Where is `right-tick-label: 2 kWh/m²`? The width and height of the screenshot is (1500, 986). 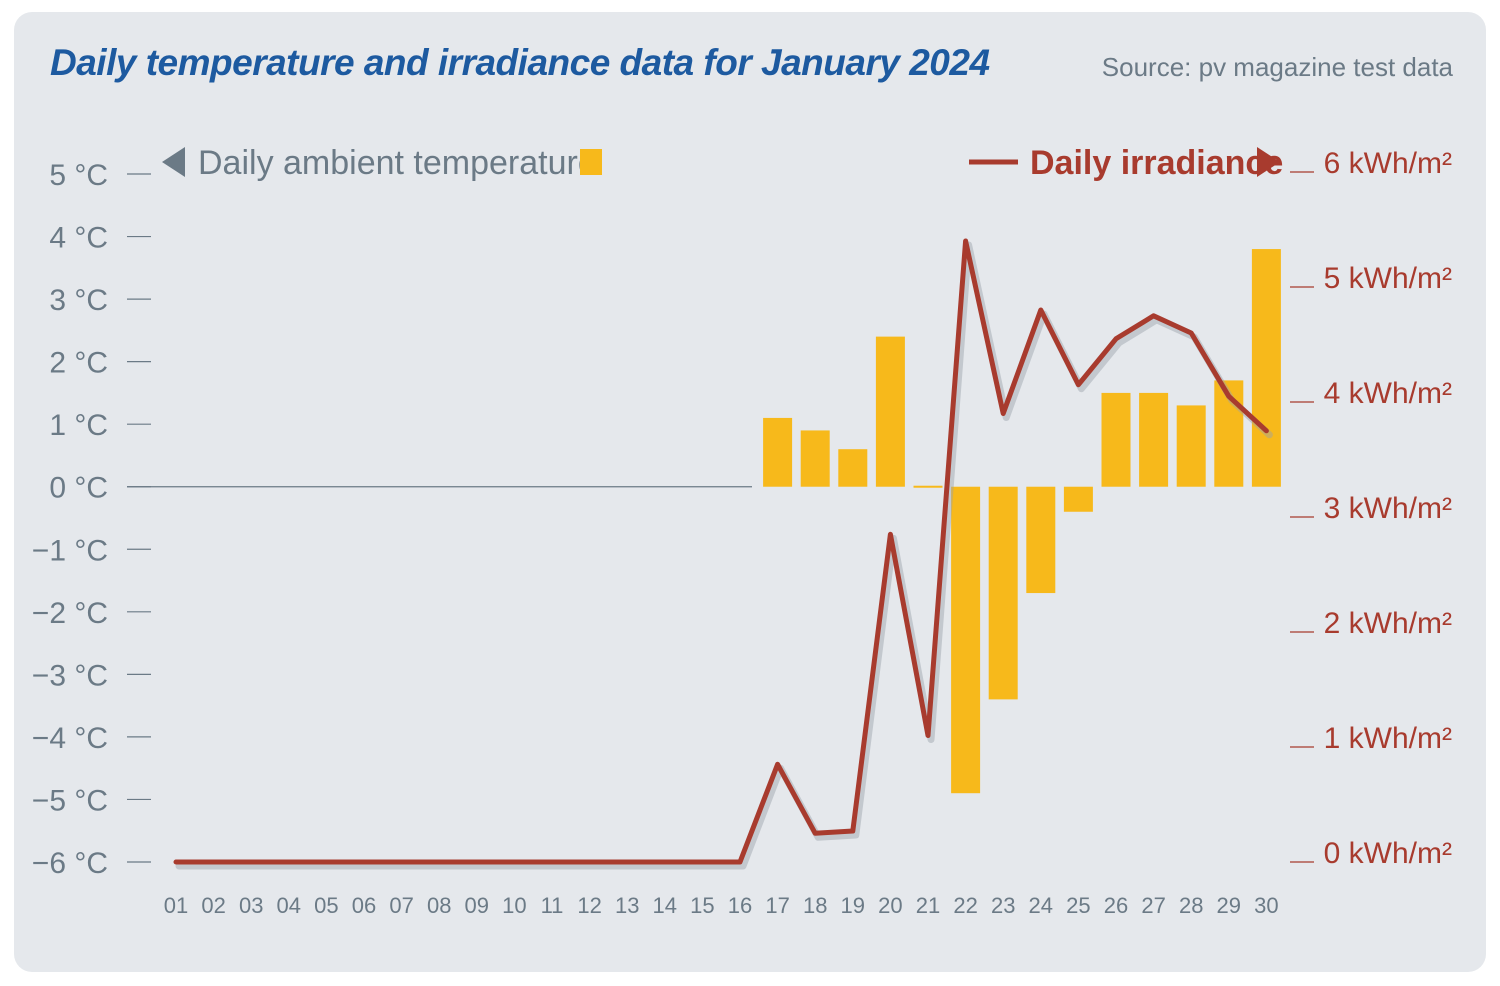
right-tick-label: 2 kWh/m² is located at coordinates (1388, 623).